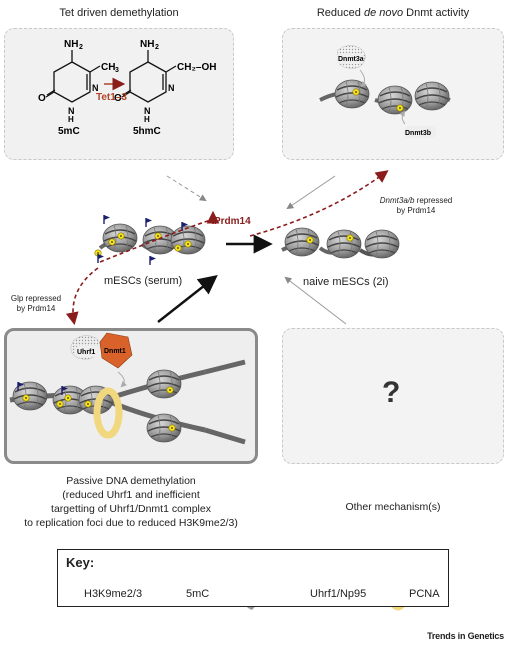  Describe the element at coordinates (118, 98) in the screenshot. I see `5hmc-oxygen: O` at that location.